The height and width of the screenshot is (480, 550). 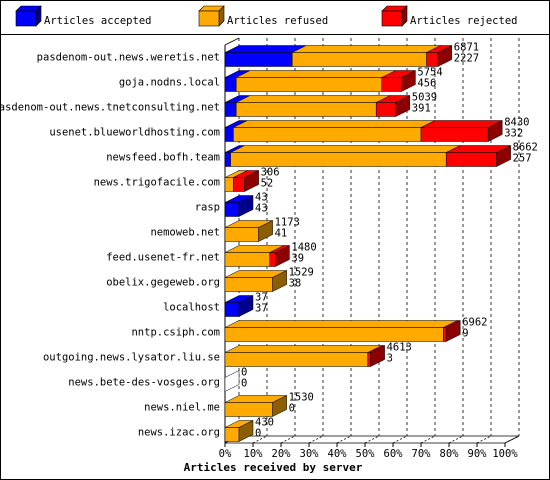 What do you see at coordinates (424, 98) in the screenshot?
I see `value-label-total: 5039` at bounding box center [424, 98].